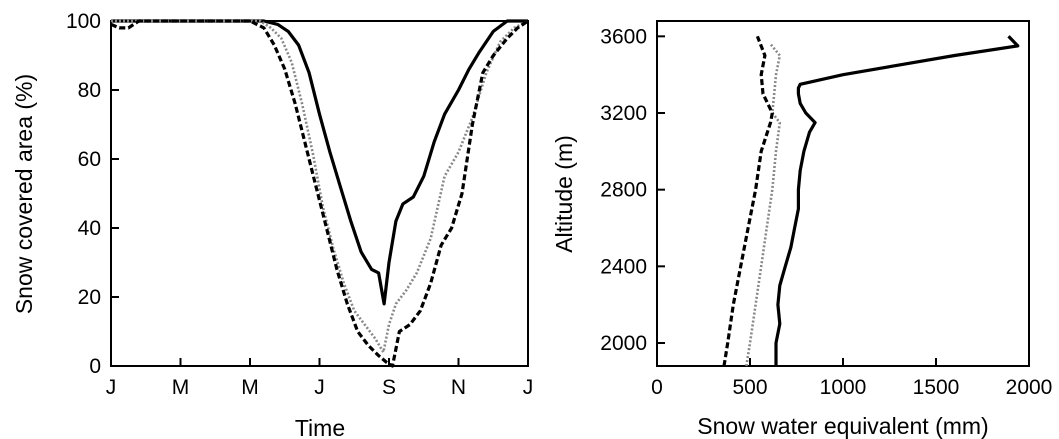  Describe the element at coordinates (458, 387) in the screenshot. I see `left-x-tick-label: N` at that location.